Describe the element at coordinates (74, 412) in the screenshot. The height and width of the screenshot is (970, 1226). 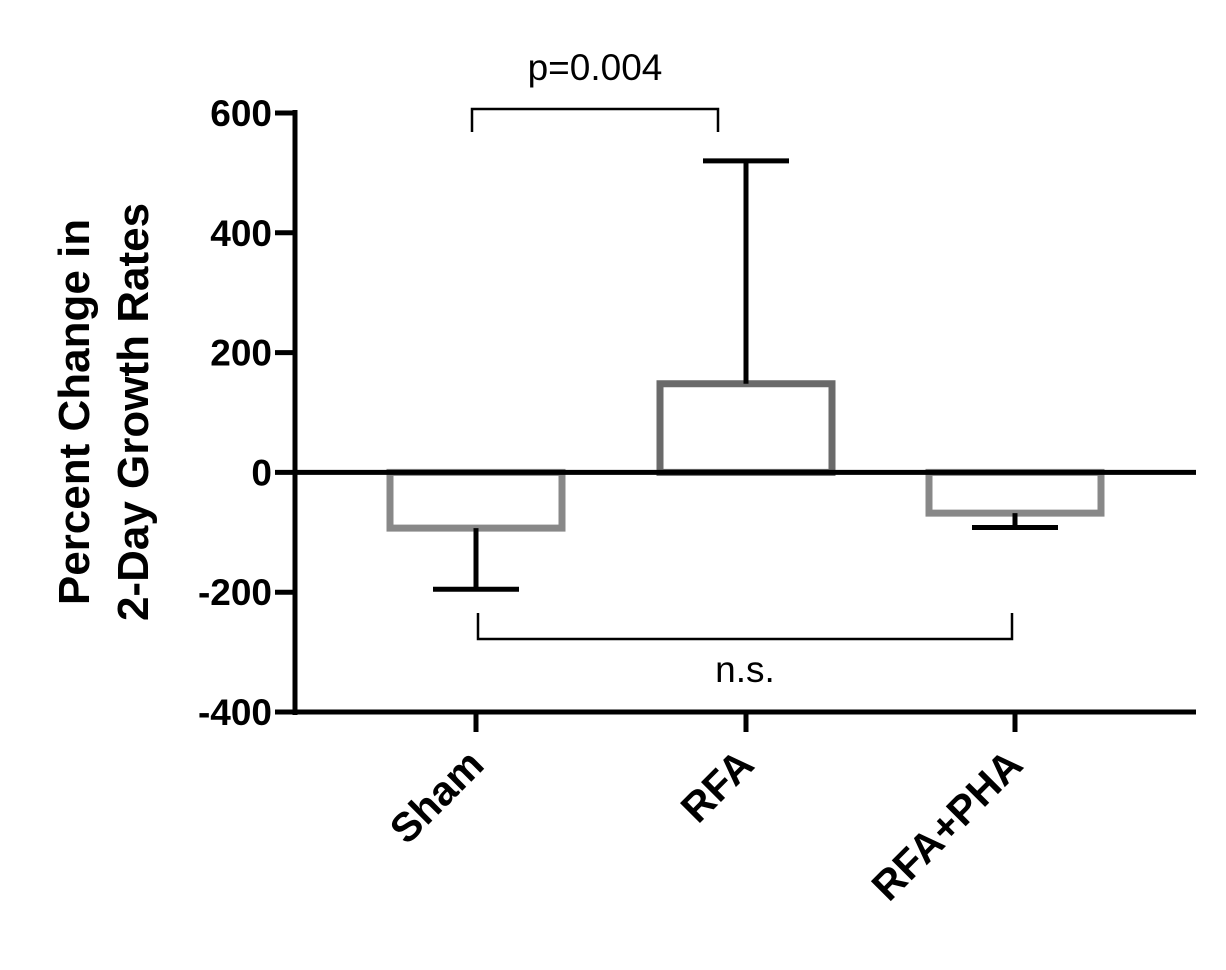
I see `y-axis-label-line-1: Percent Change in` at that location.